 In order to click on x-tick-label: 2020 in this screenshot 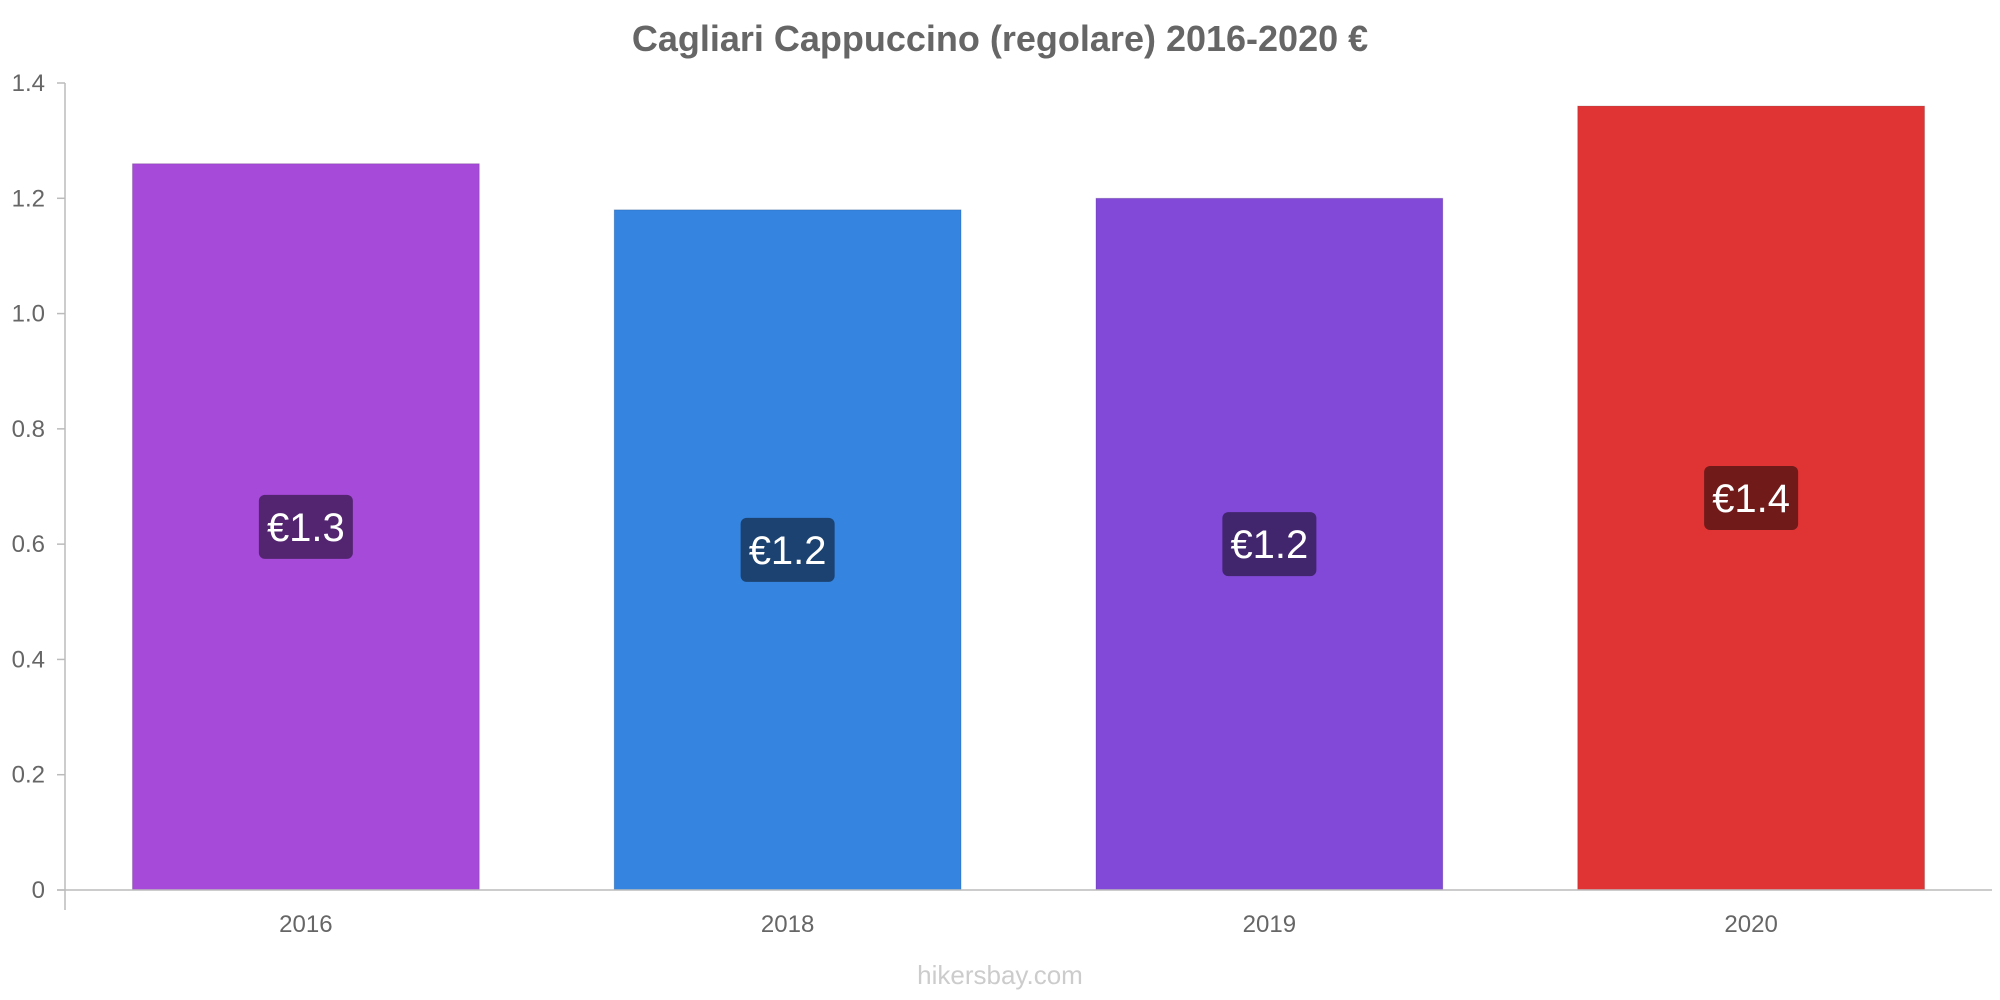, I will do `click(1750, 924)`.